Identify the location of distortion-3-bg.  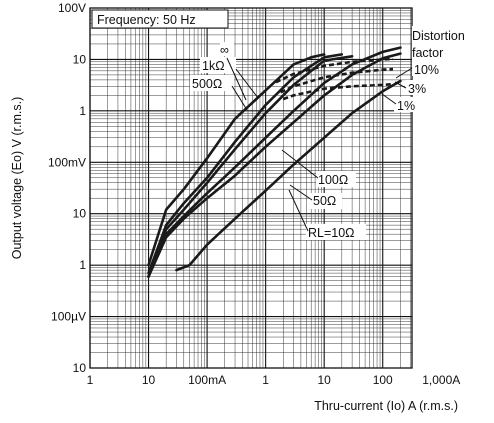
(420, 87).